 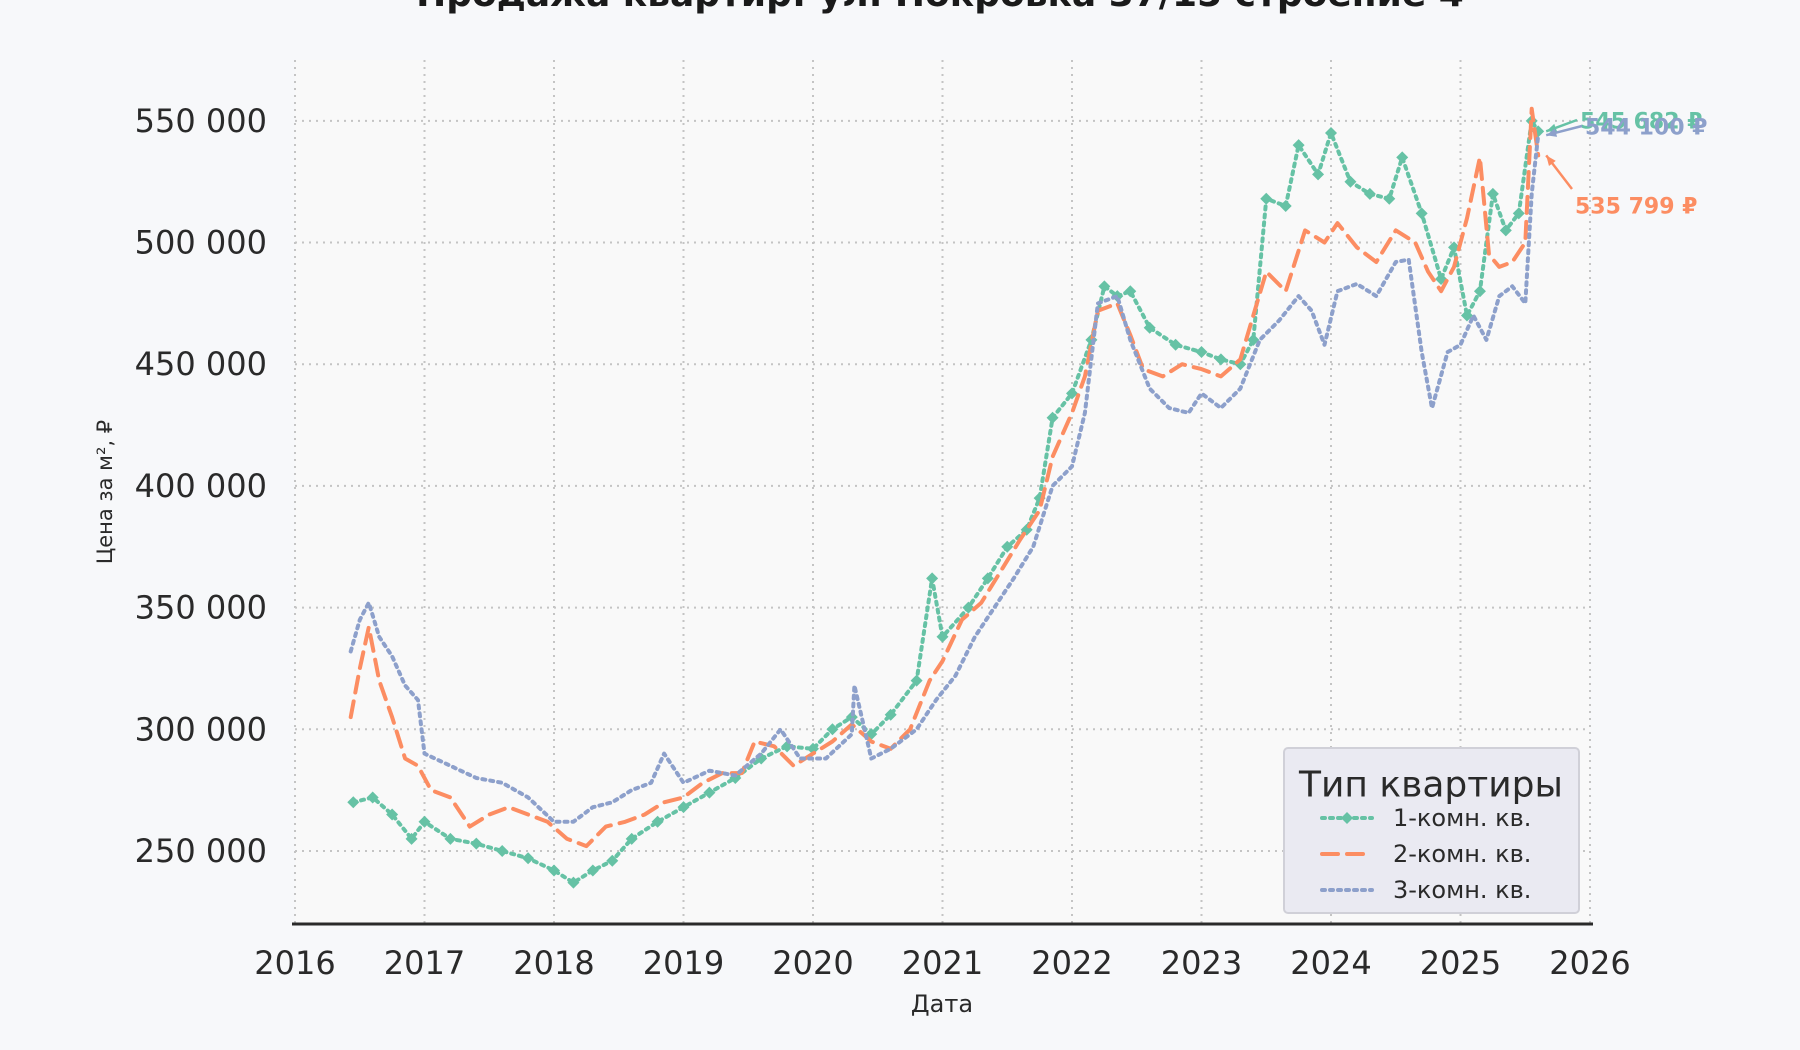 I want to click on x-tick-label: 2019, so click(x=683, y=963).